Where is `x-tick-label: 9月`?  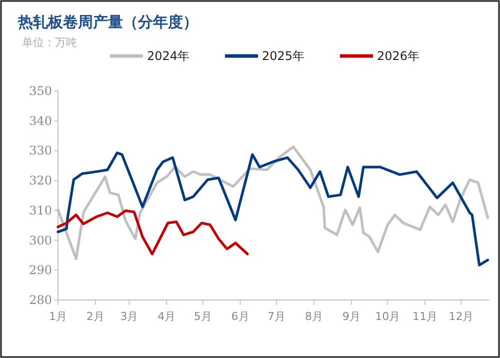
x-tick-label: 9月 is located at coordinates (351, 316).